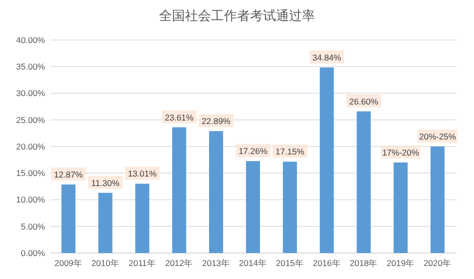 The image size is (474, 279). What do you see at coordinates (290, 151) in the screenshot?
I see `data-label: 17.15%` at bounding box center [290, 151].